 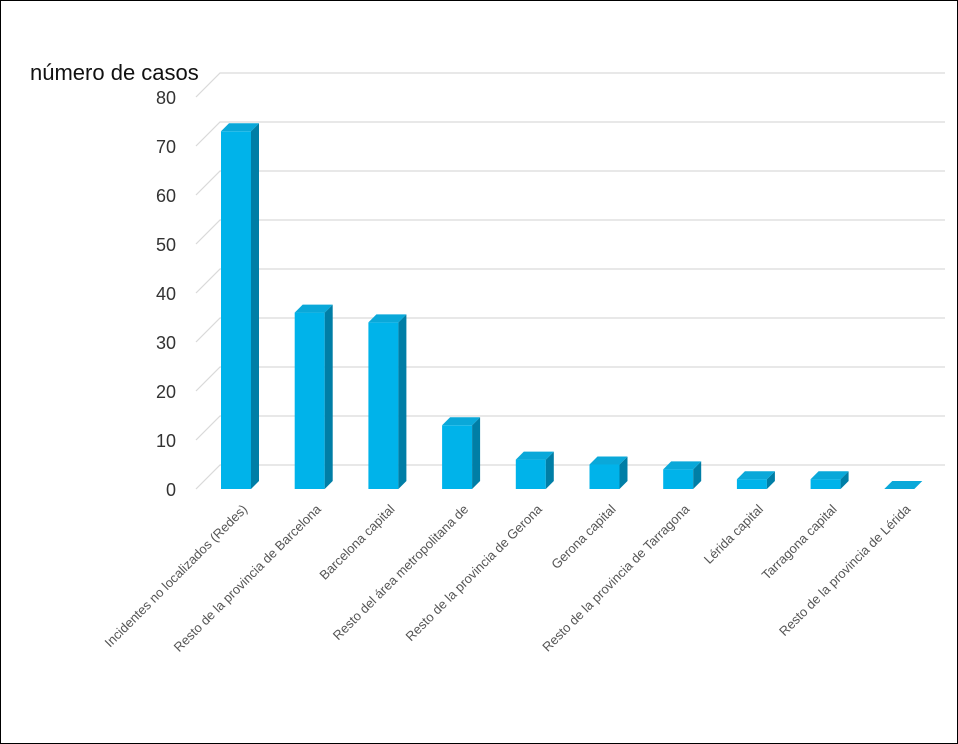 I want to click on x-tick-label: Resto de la provincia de Barcelona, so click(x=248, y=578).